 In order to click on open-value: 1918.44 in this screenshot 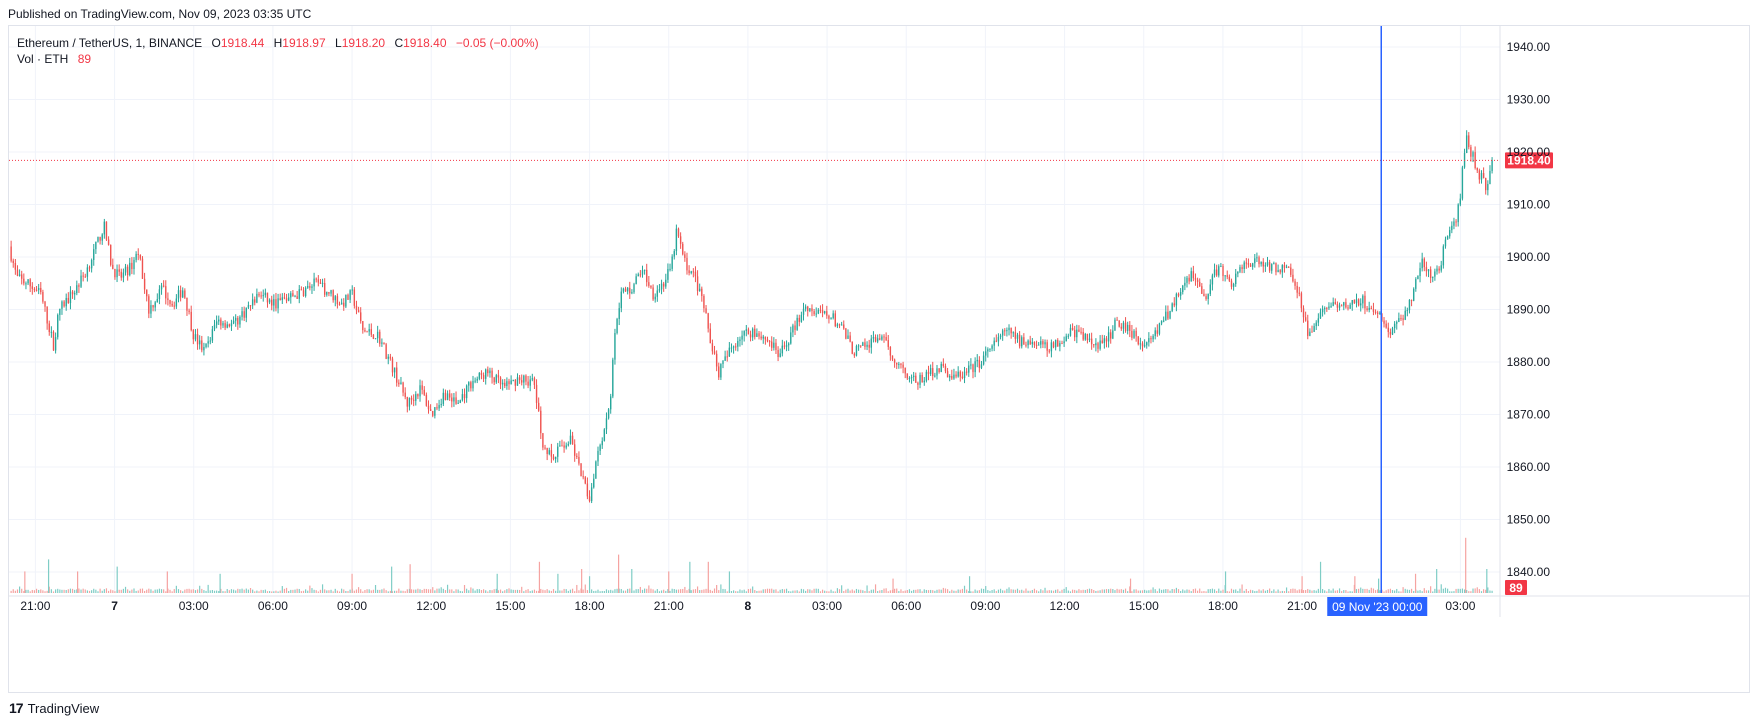, I will do `click(242, 43)`.